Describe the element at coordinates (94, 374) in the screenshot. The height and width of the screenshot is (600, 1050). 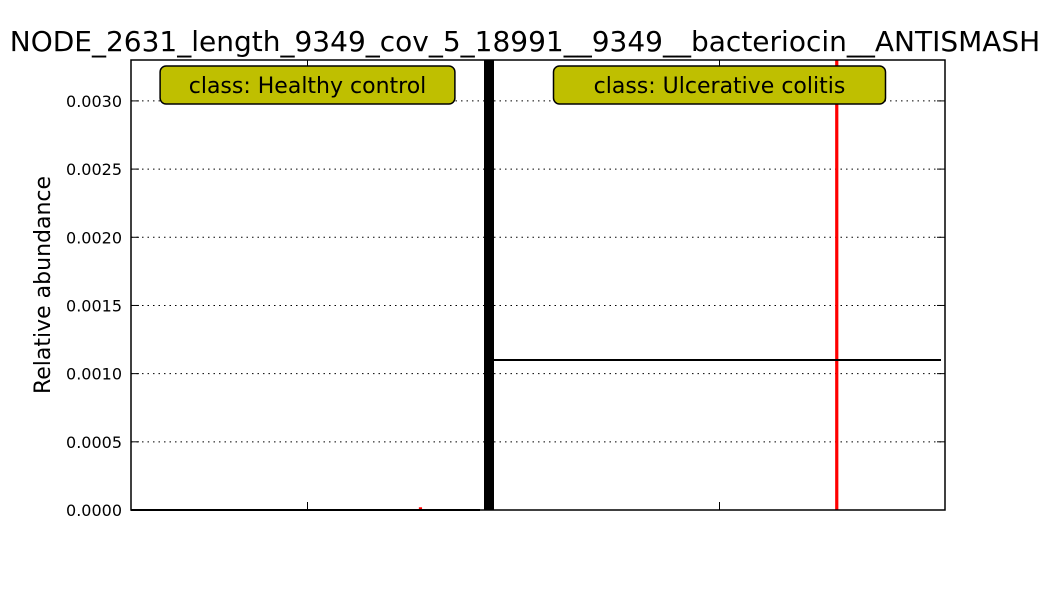
I see `y-tick-label: 0.0010` at that location.